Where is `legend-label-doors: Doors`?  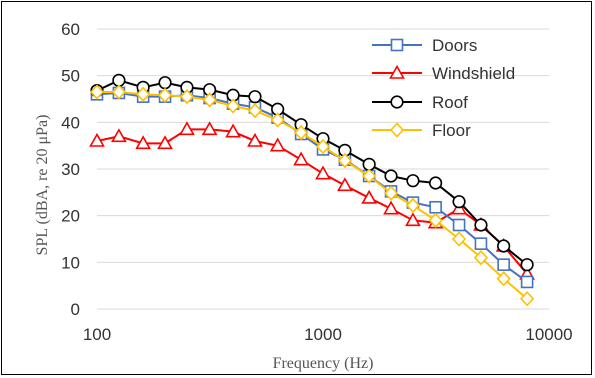
legend-label-doors: Doors is located at coordinates (454, 45).